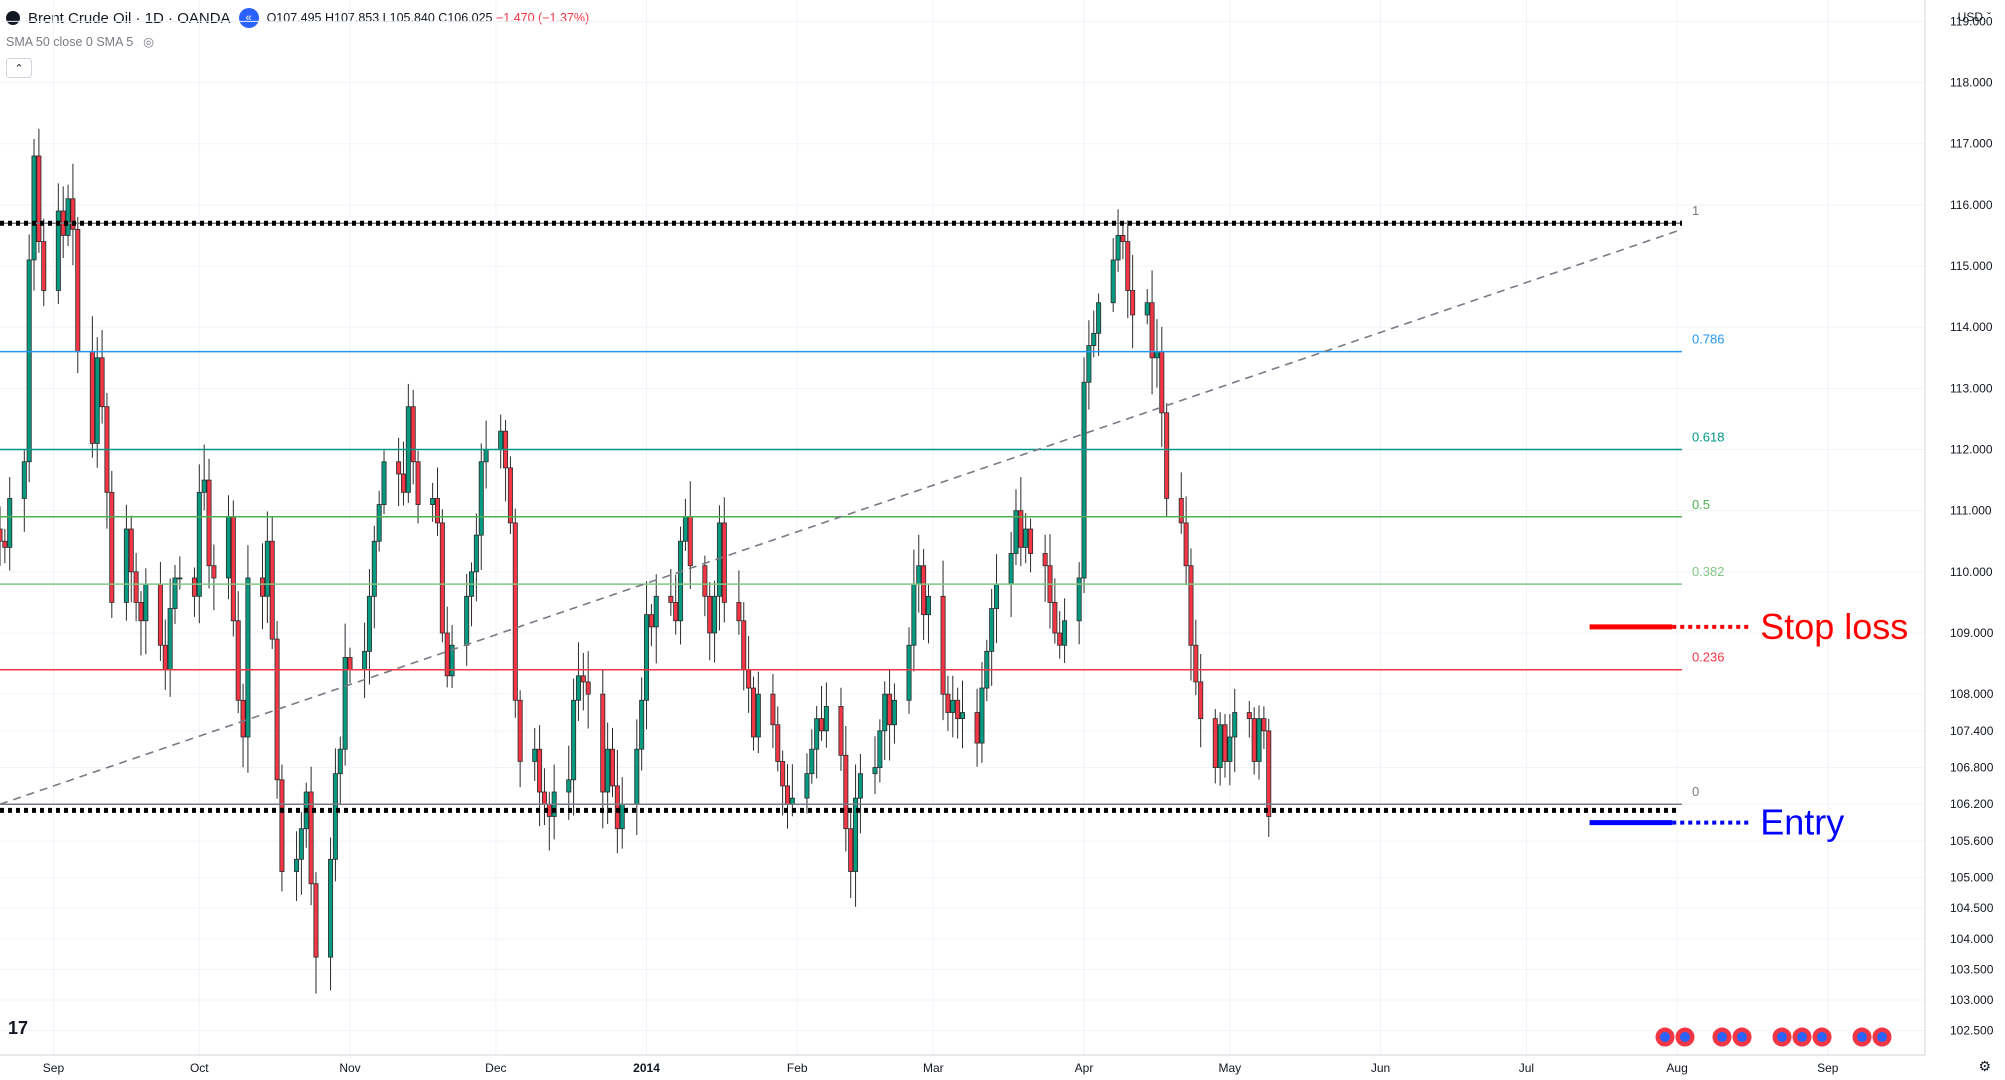 The height and width of the screenshot is (1080, 2005). Describe the element at coordinates (646, 1068) in the screenshot. I see `time-tick-label: 2014` at that location.